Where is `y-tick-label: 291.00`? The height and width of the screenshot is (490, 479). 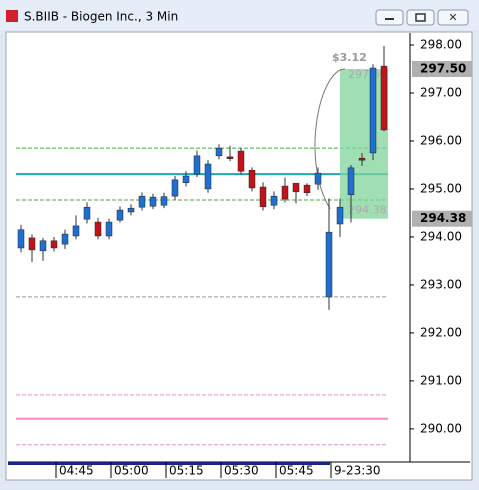
y-tick-label: 291.00 is located at coordinates (441, 380).